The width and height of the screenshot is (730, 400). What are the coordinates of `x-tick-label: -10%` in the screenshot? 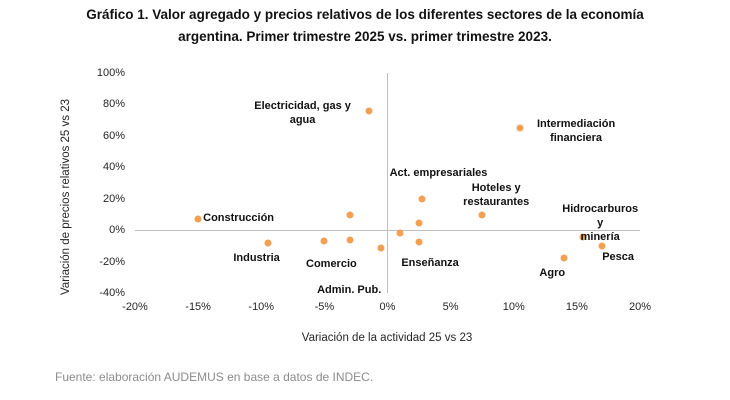 It's located at (261, 307).